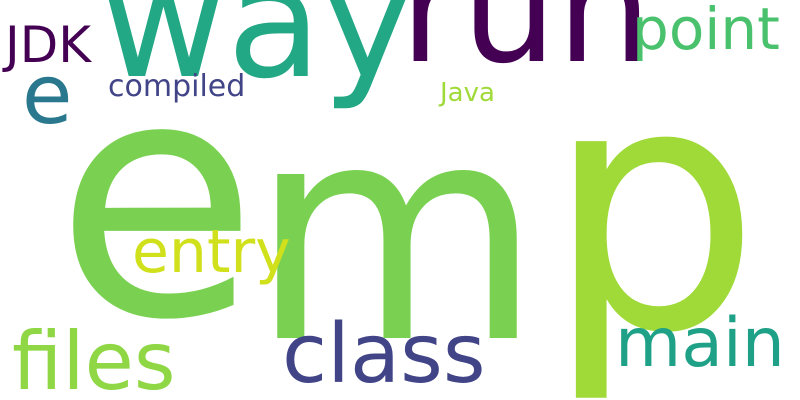  What do you see at coordinates (384, 353) in the screenshot?
I see `word-class: class` at bounding box center [384, 353].